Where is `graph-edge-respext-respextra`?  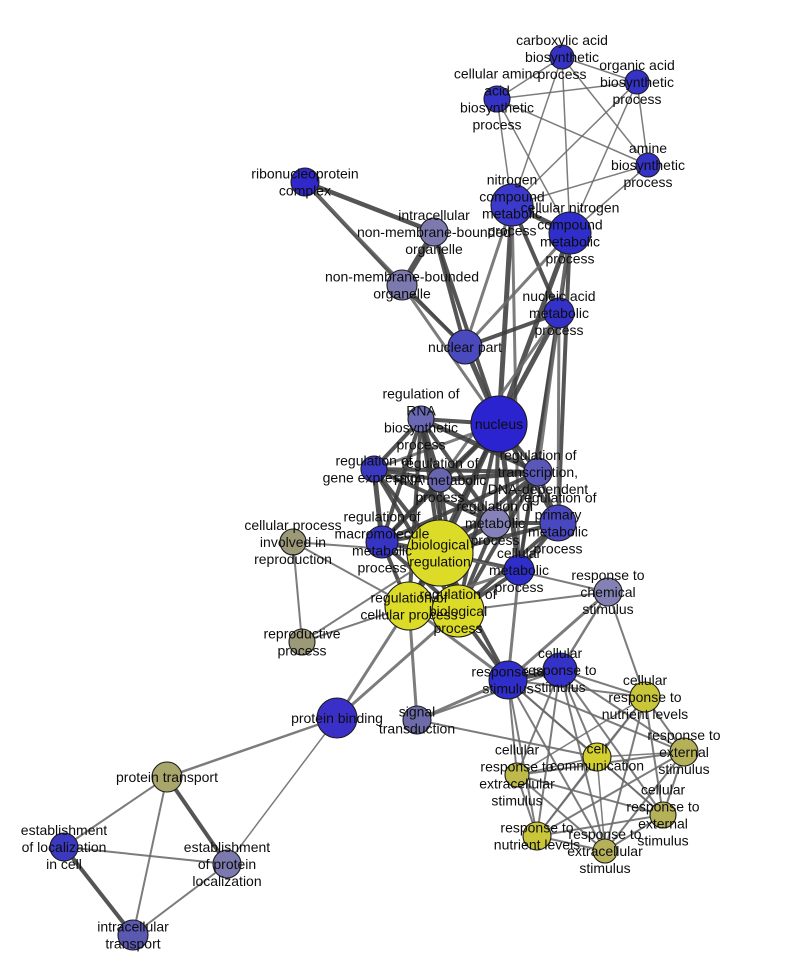 graph-edge-respext-respextra is located at coordinates (644, 801).